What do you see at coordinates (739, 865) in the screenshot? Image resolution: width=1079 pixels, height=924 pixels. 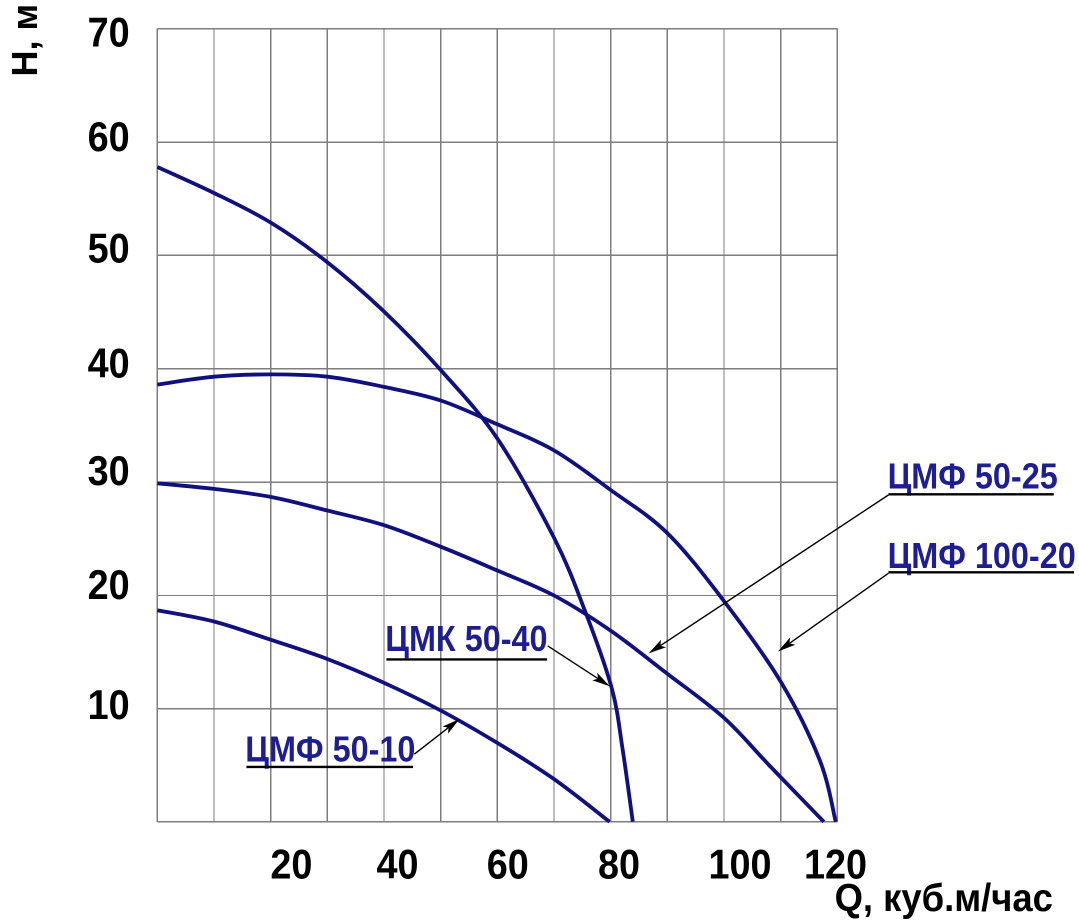 I see `svg-text: 100` at bounding box center [739, 865].